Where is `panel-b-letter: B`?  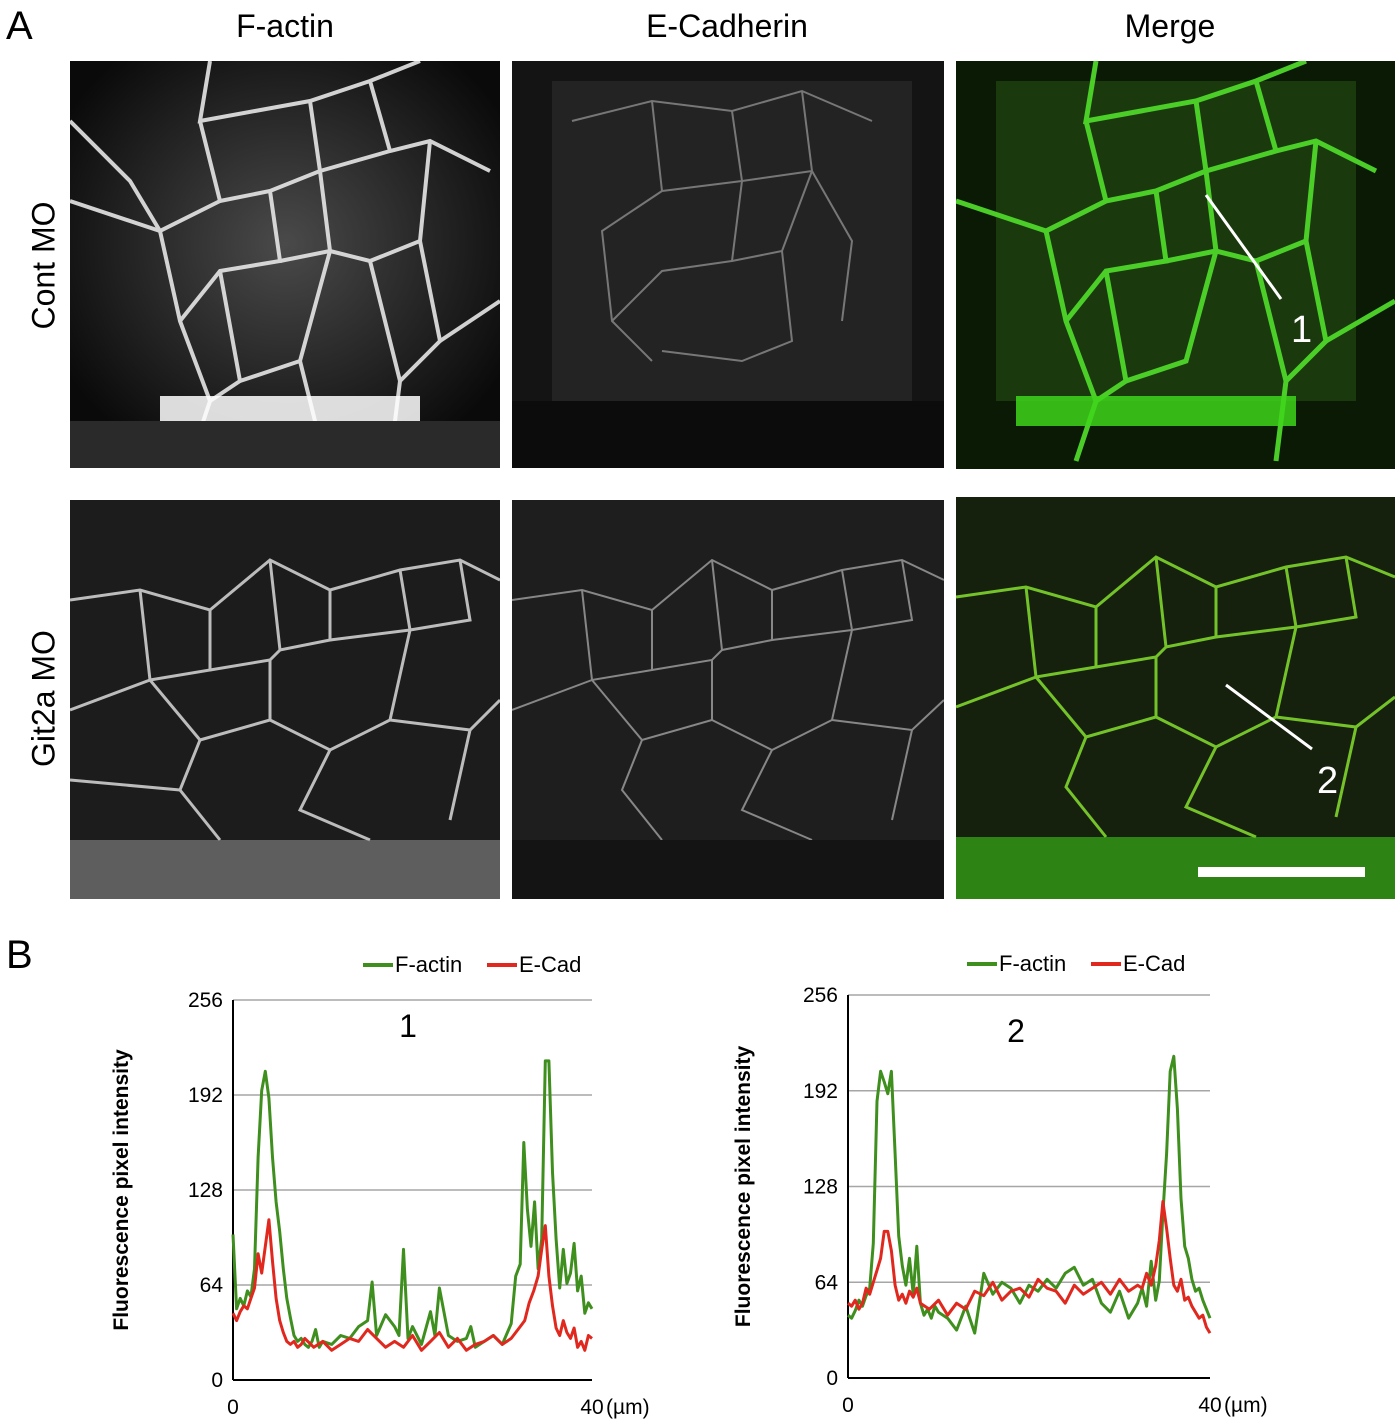 panel-b-letter: B is located at coordinates (19, 955).